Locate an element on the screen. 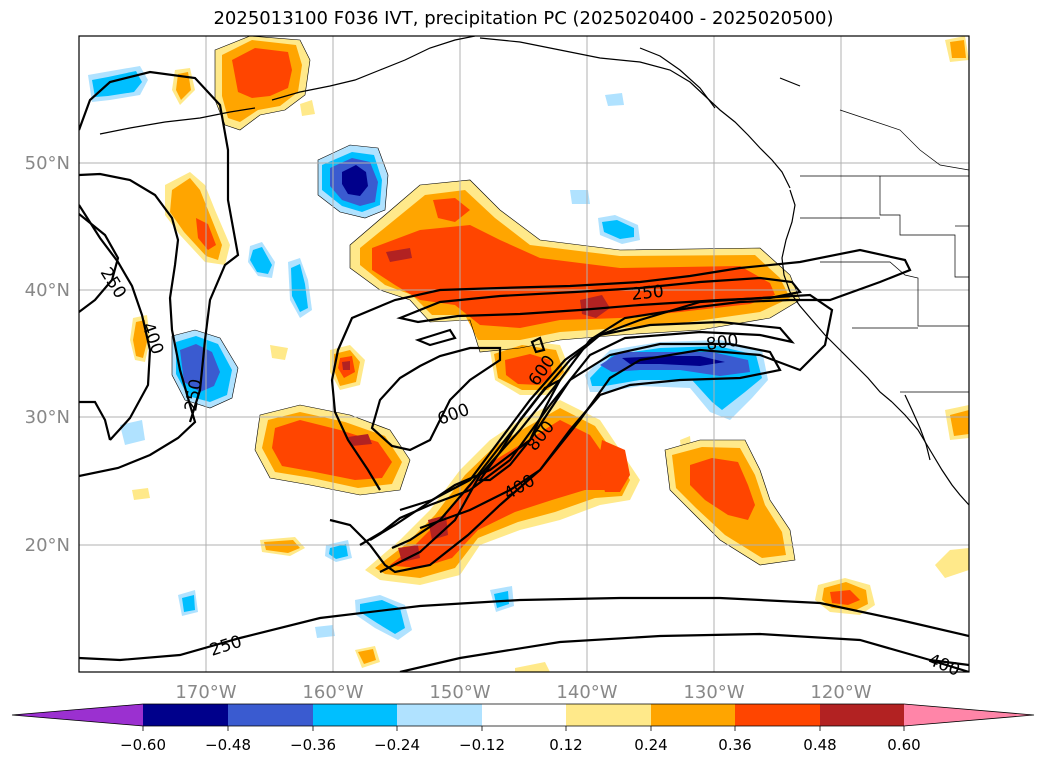  colorbar-tick-label: 0.48 is located at coordinates (819, 745).